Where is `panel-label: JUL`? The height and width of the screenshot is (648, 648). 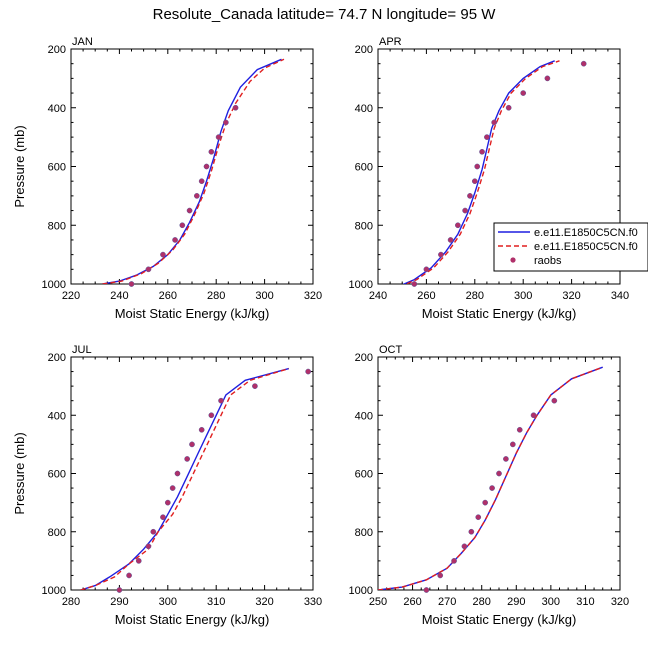 panel-label: JUL is located at coordinates (82, 350).